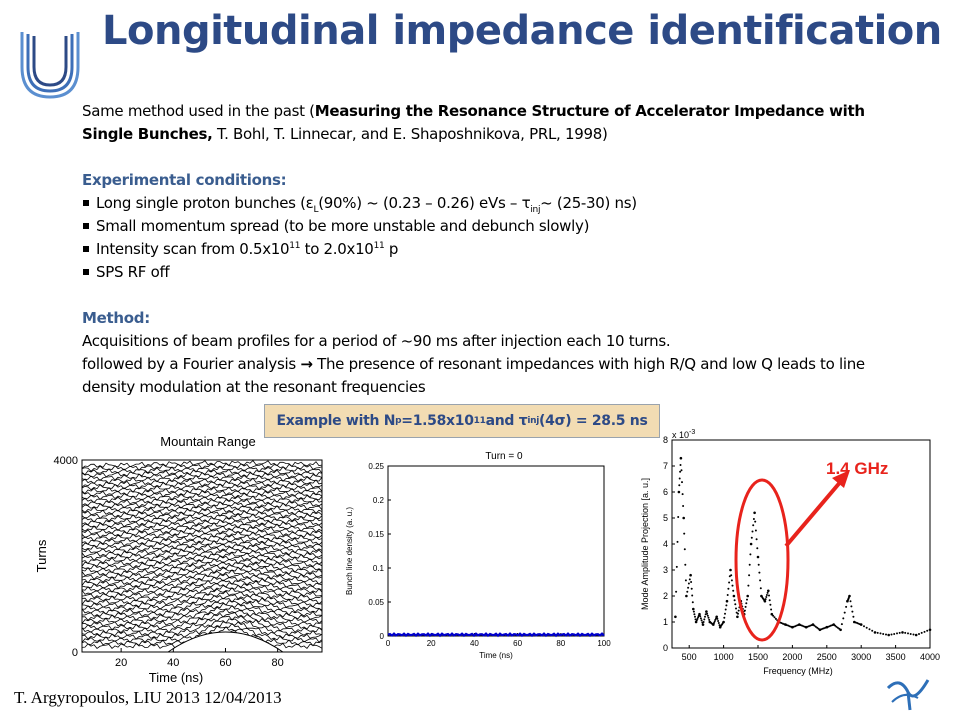 This screenshot has width=960, height=720. Describe the element at coordinates (689, 657) in the screenshot. I see `x-tick-label: 500` at that location.